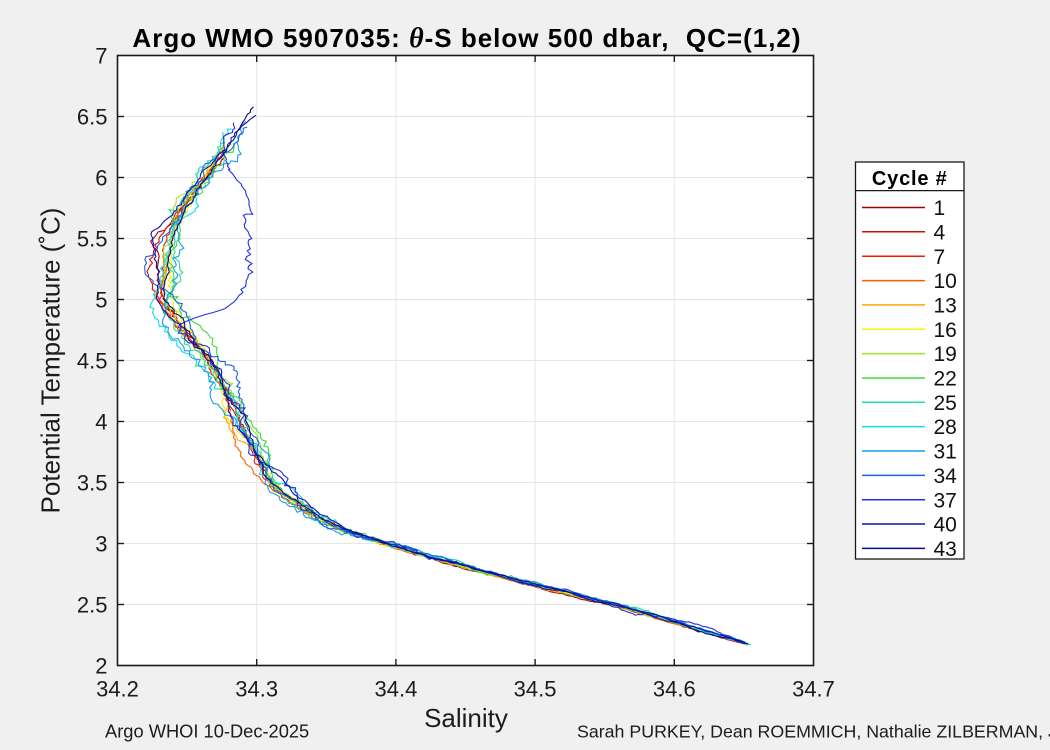  I want to click on svg-text: Salinity, so click(466, 718).